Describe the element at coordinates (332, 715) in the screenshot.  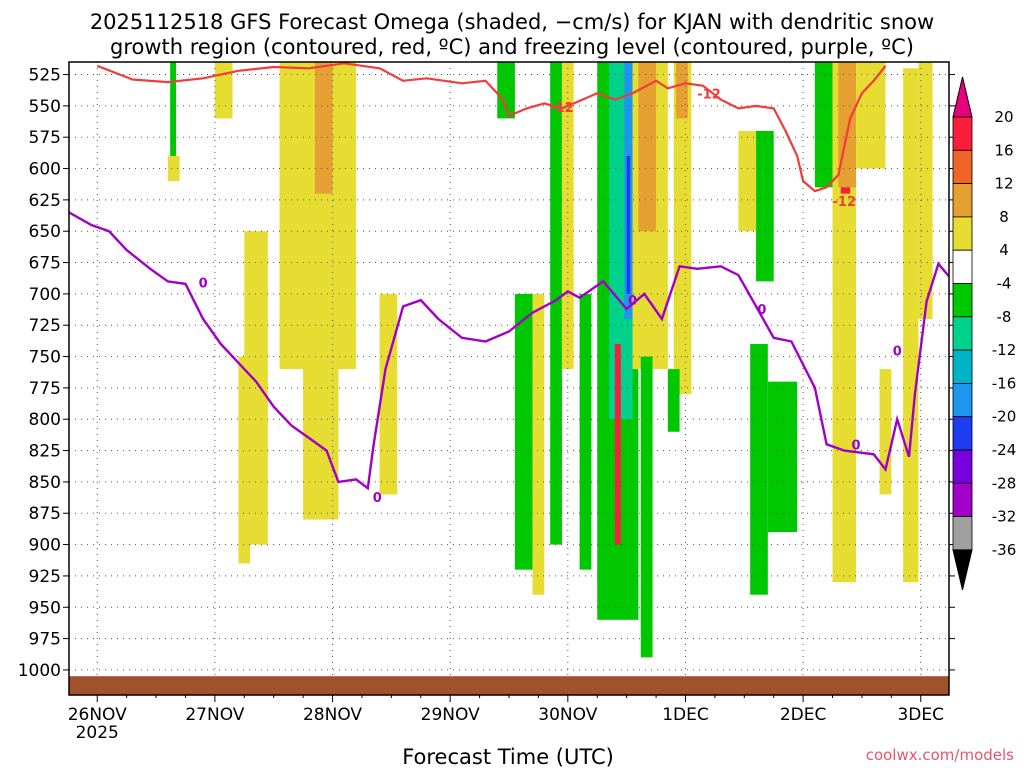
I see `x-tick-label-28NOV: 28NOV` at that location.